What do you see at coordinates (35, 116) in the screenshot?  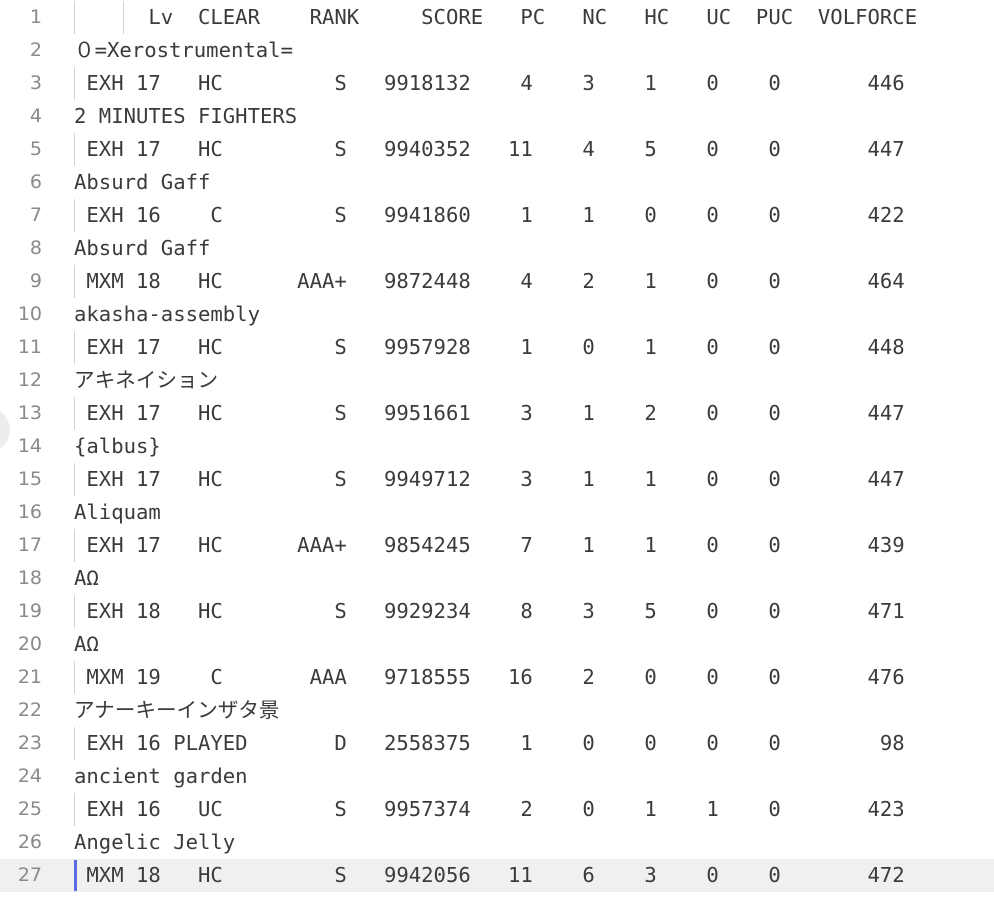 I see `line-number: 4` at bounding box center [35, 116].